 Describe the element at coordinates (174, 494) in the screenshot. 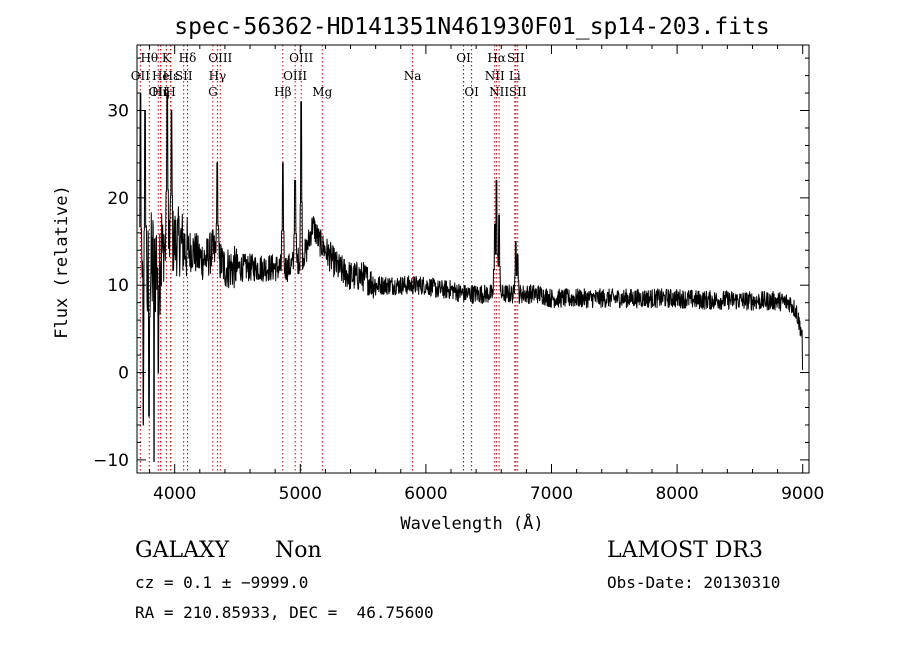

I see `x-tick-label: 4000` at that location.